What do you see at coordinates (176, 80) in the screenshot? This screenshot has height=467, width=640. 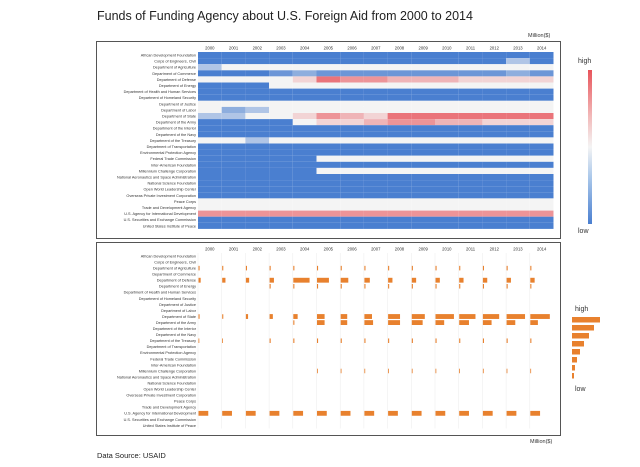 I see `heat-agency-label: Department of Defense` at bounding box center [176, 80].